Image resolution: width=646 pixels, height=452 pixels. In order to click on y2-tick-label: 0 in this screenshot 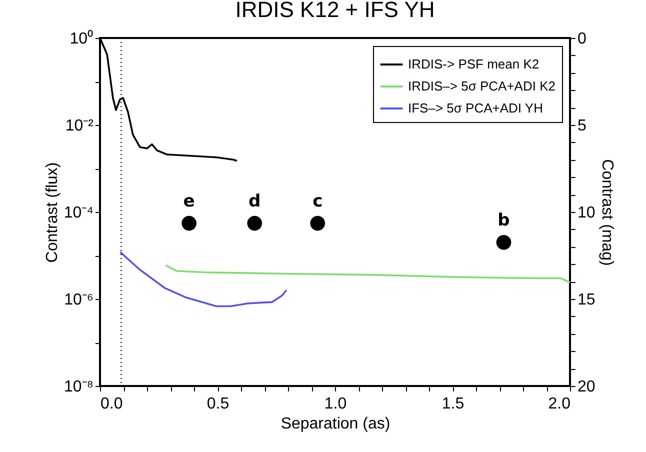, I will do `click(582, 39)`.